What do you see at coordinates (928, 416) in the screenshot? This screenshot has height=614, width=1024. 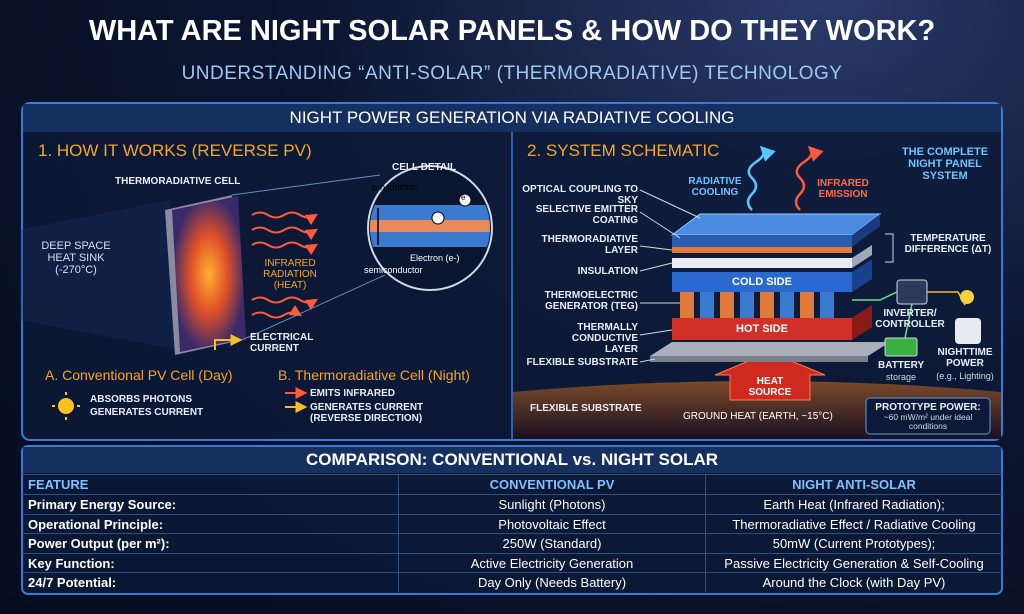 I see `prototype-box` at bounding box center [928, 416].